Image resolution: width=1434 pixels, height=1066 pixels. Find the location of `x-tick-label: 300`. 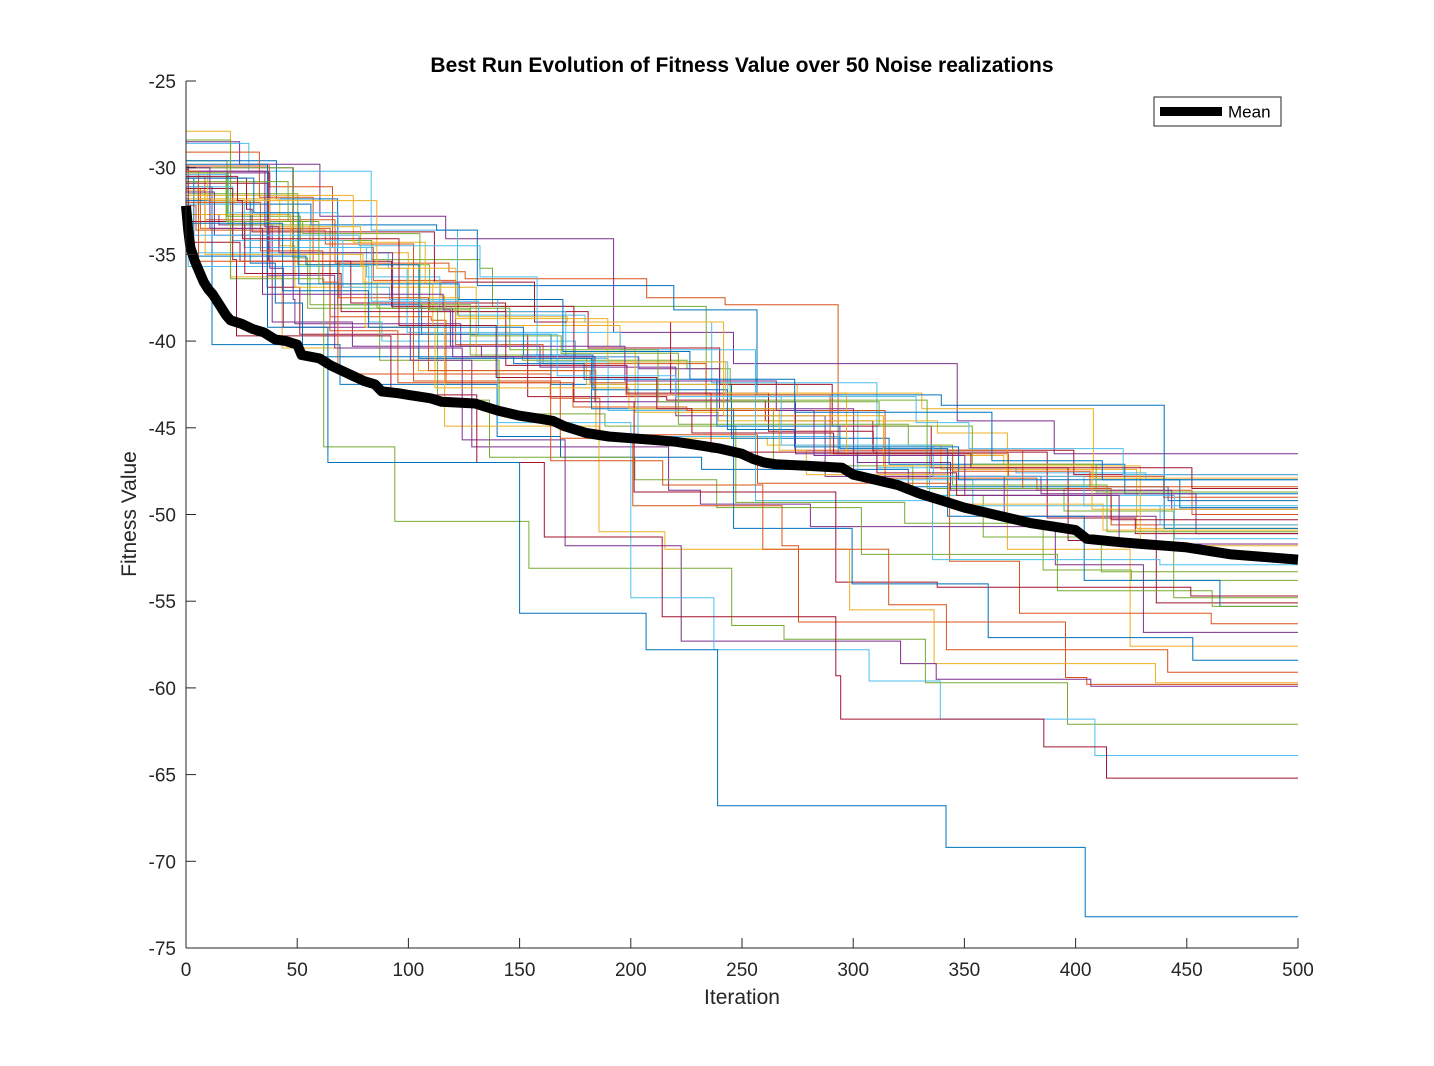

x-tick-label: 300 is located at coordinates (853, 970).